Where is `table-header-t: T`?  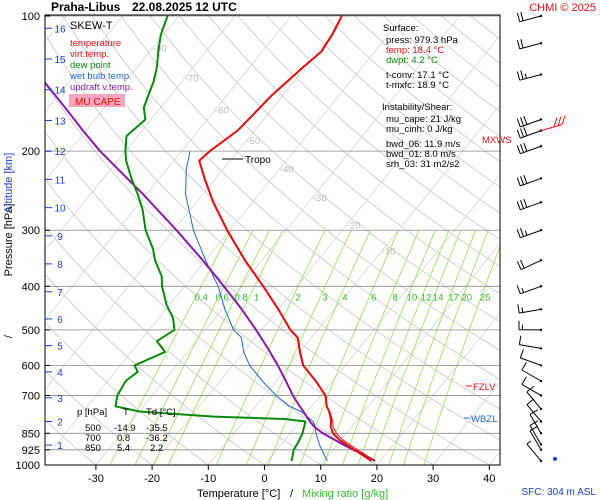
table-header-t: T is located at coordinates (126, 412).